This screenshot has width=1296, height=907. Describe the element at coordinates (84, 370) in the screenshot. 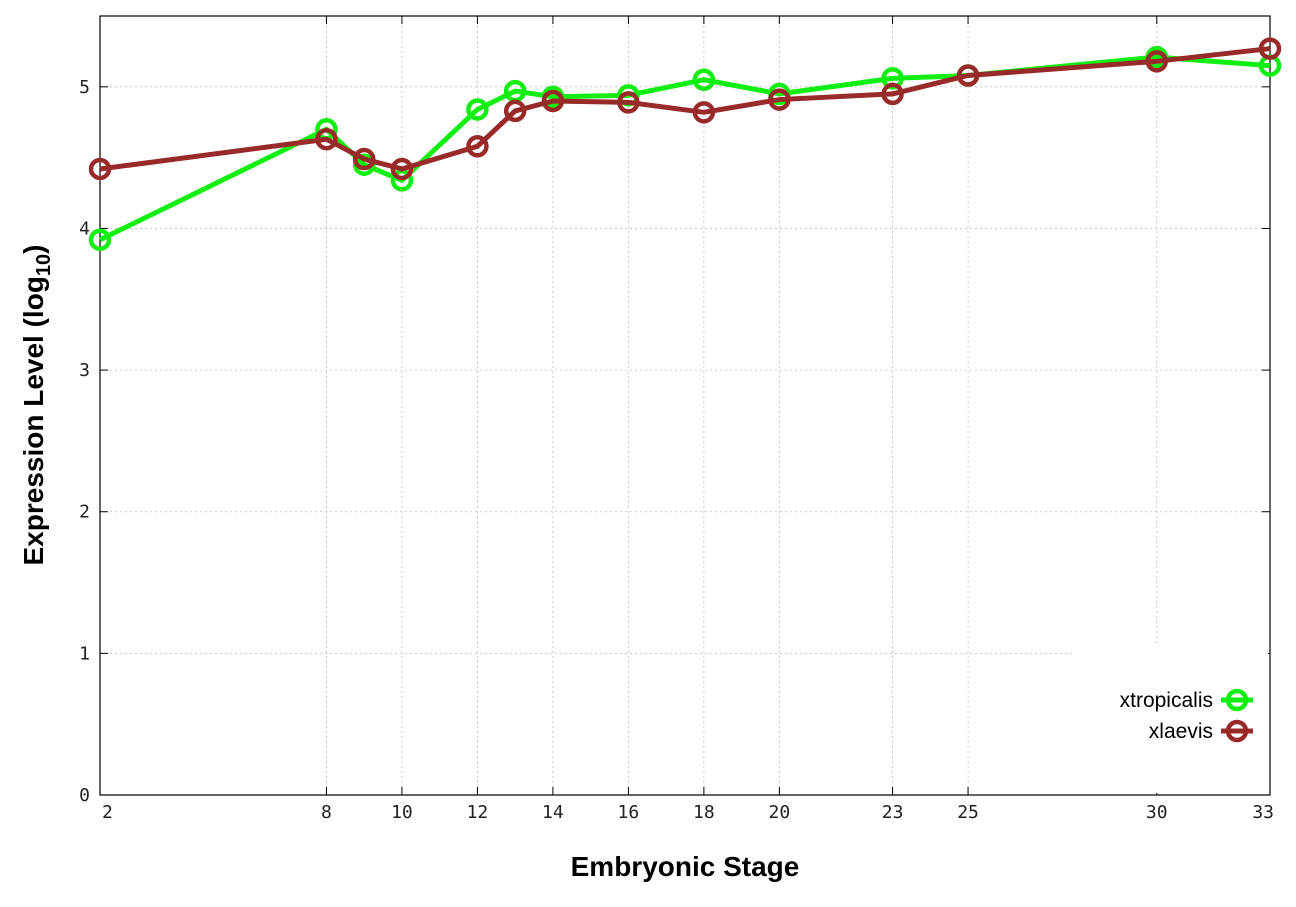

I see `y-tick-label: 3` at that location.